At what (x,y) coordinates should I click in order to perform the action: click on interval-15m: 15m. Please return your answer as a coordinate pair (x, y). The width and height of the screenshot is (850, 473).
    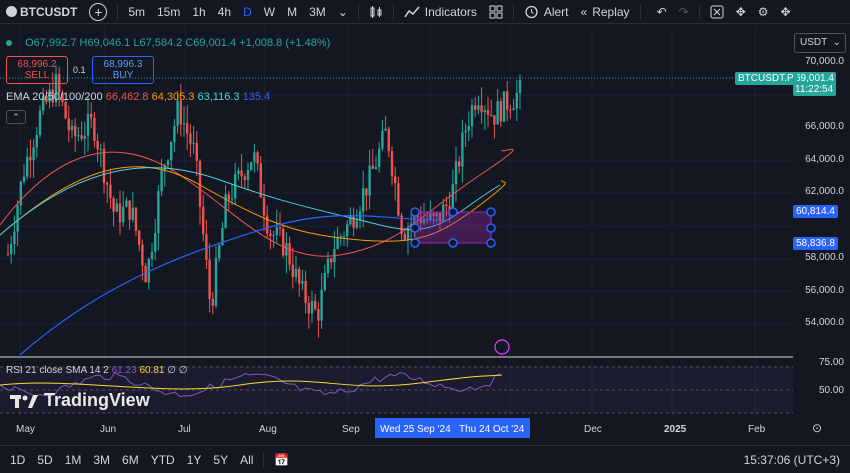
    Looking at the image, I should click on (169, 11).